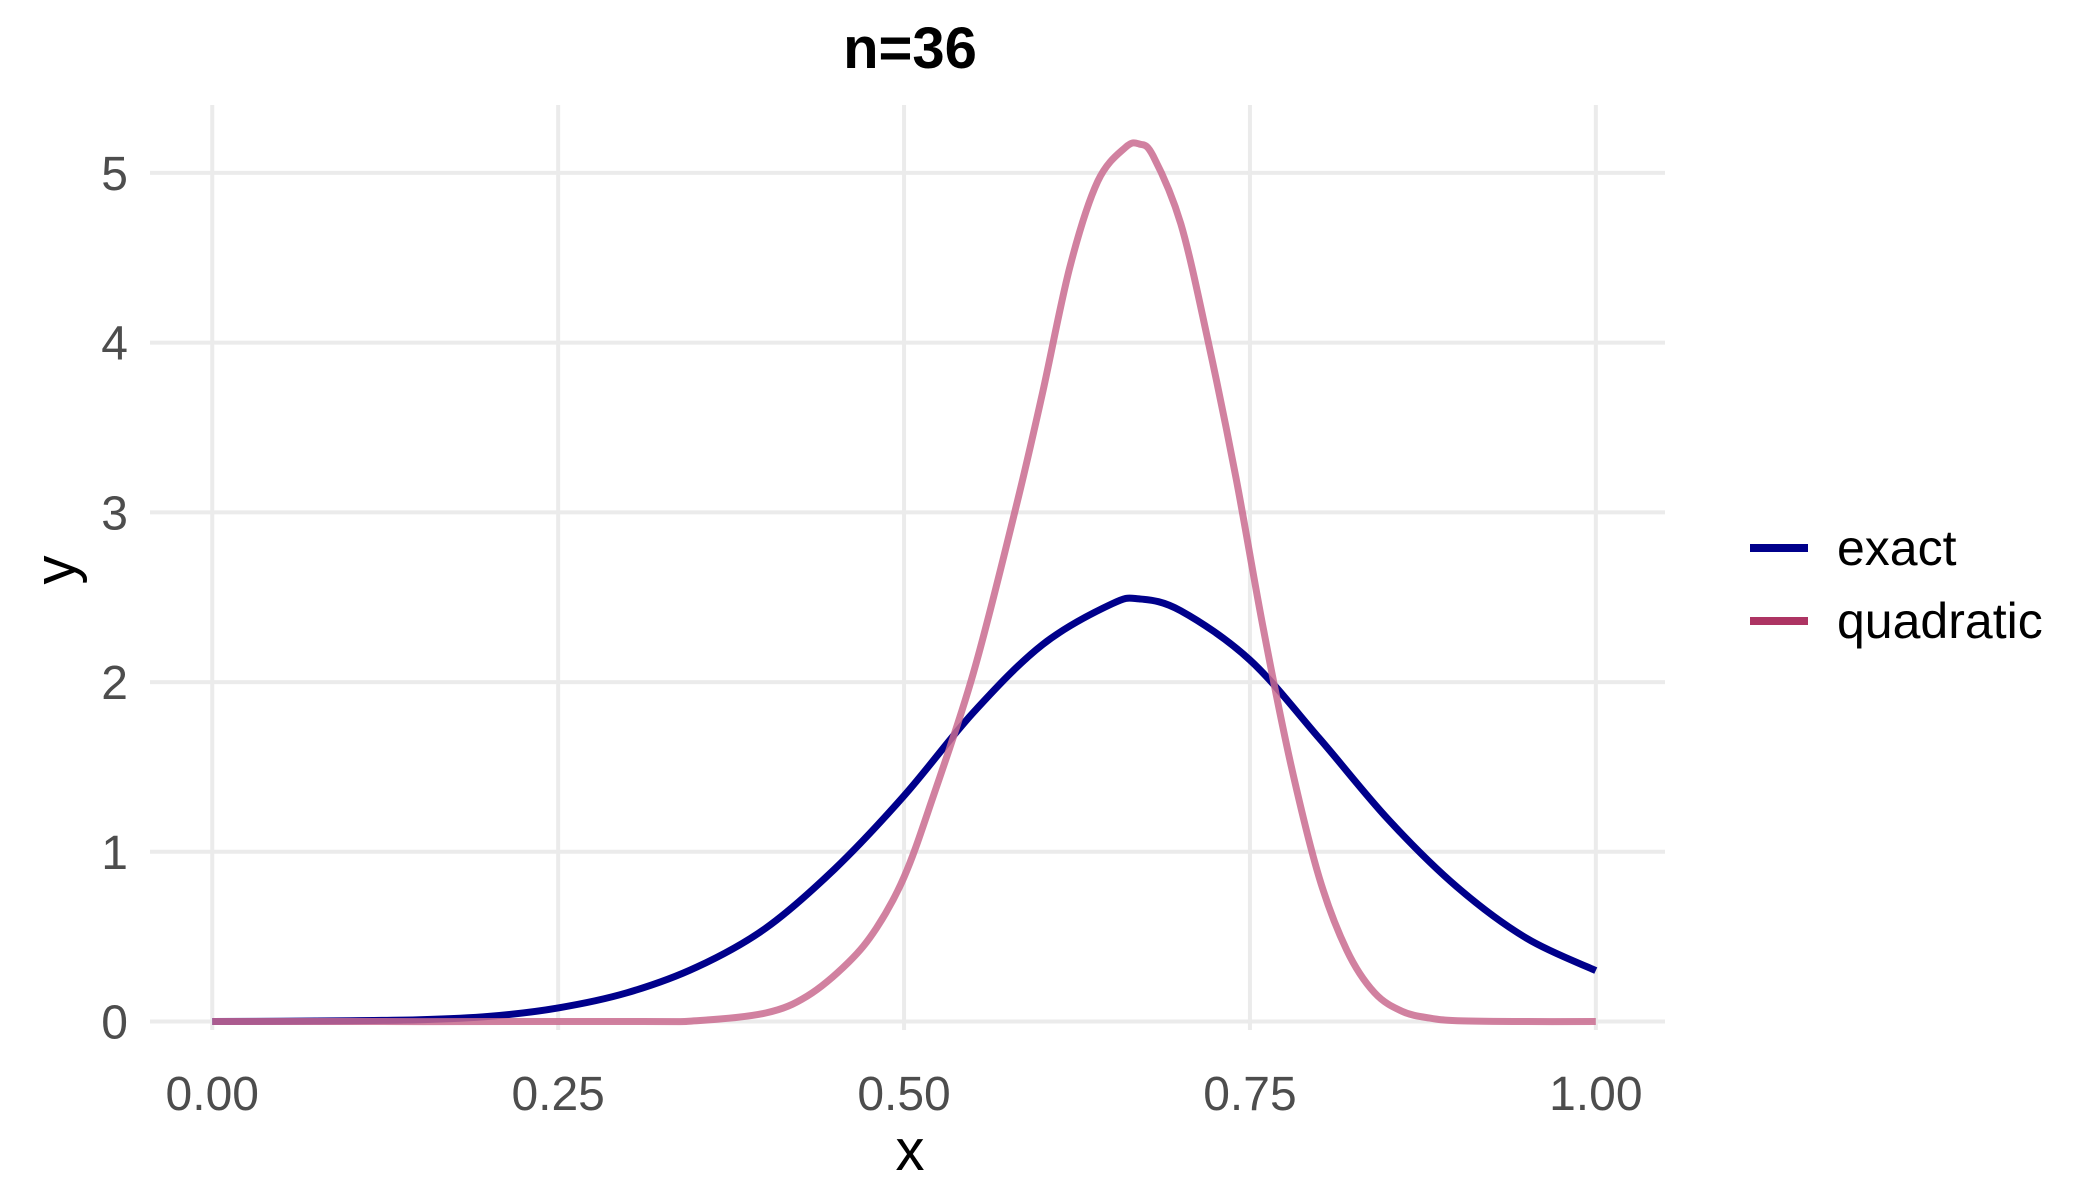 Image resolution: width=2100 pixels, height=1200 pixels. I want to click on x-tick-label: 0.00, so click(212, 1094).